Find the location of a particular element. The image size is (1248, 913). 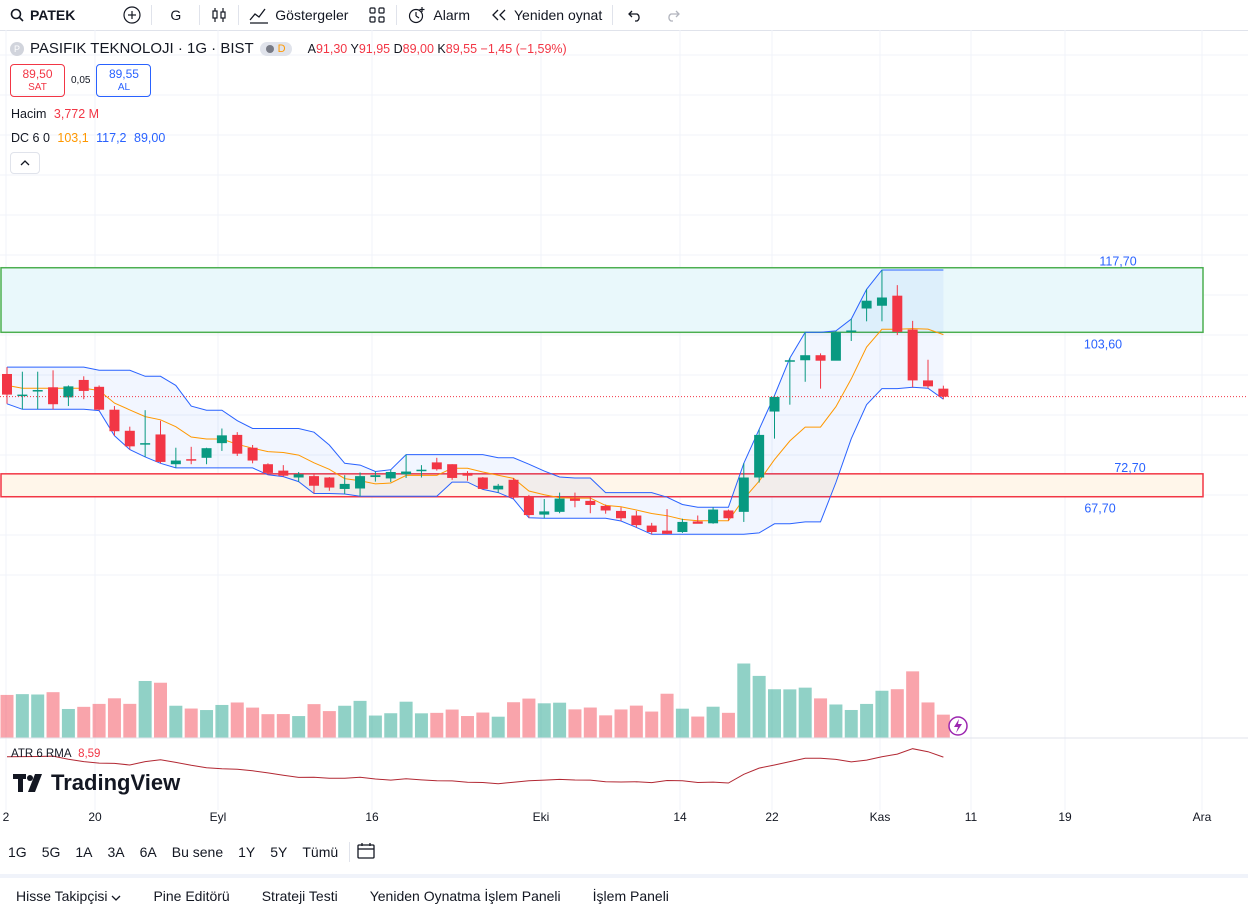

indicators-button: Göstergeler is located at coordinates (298, 15).